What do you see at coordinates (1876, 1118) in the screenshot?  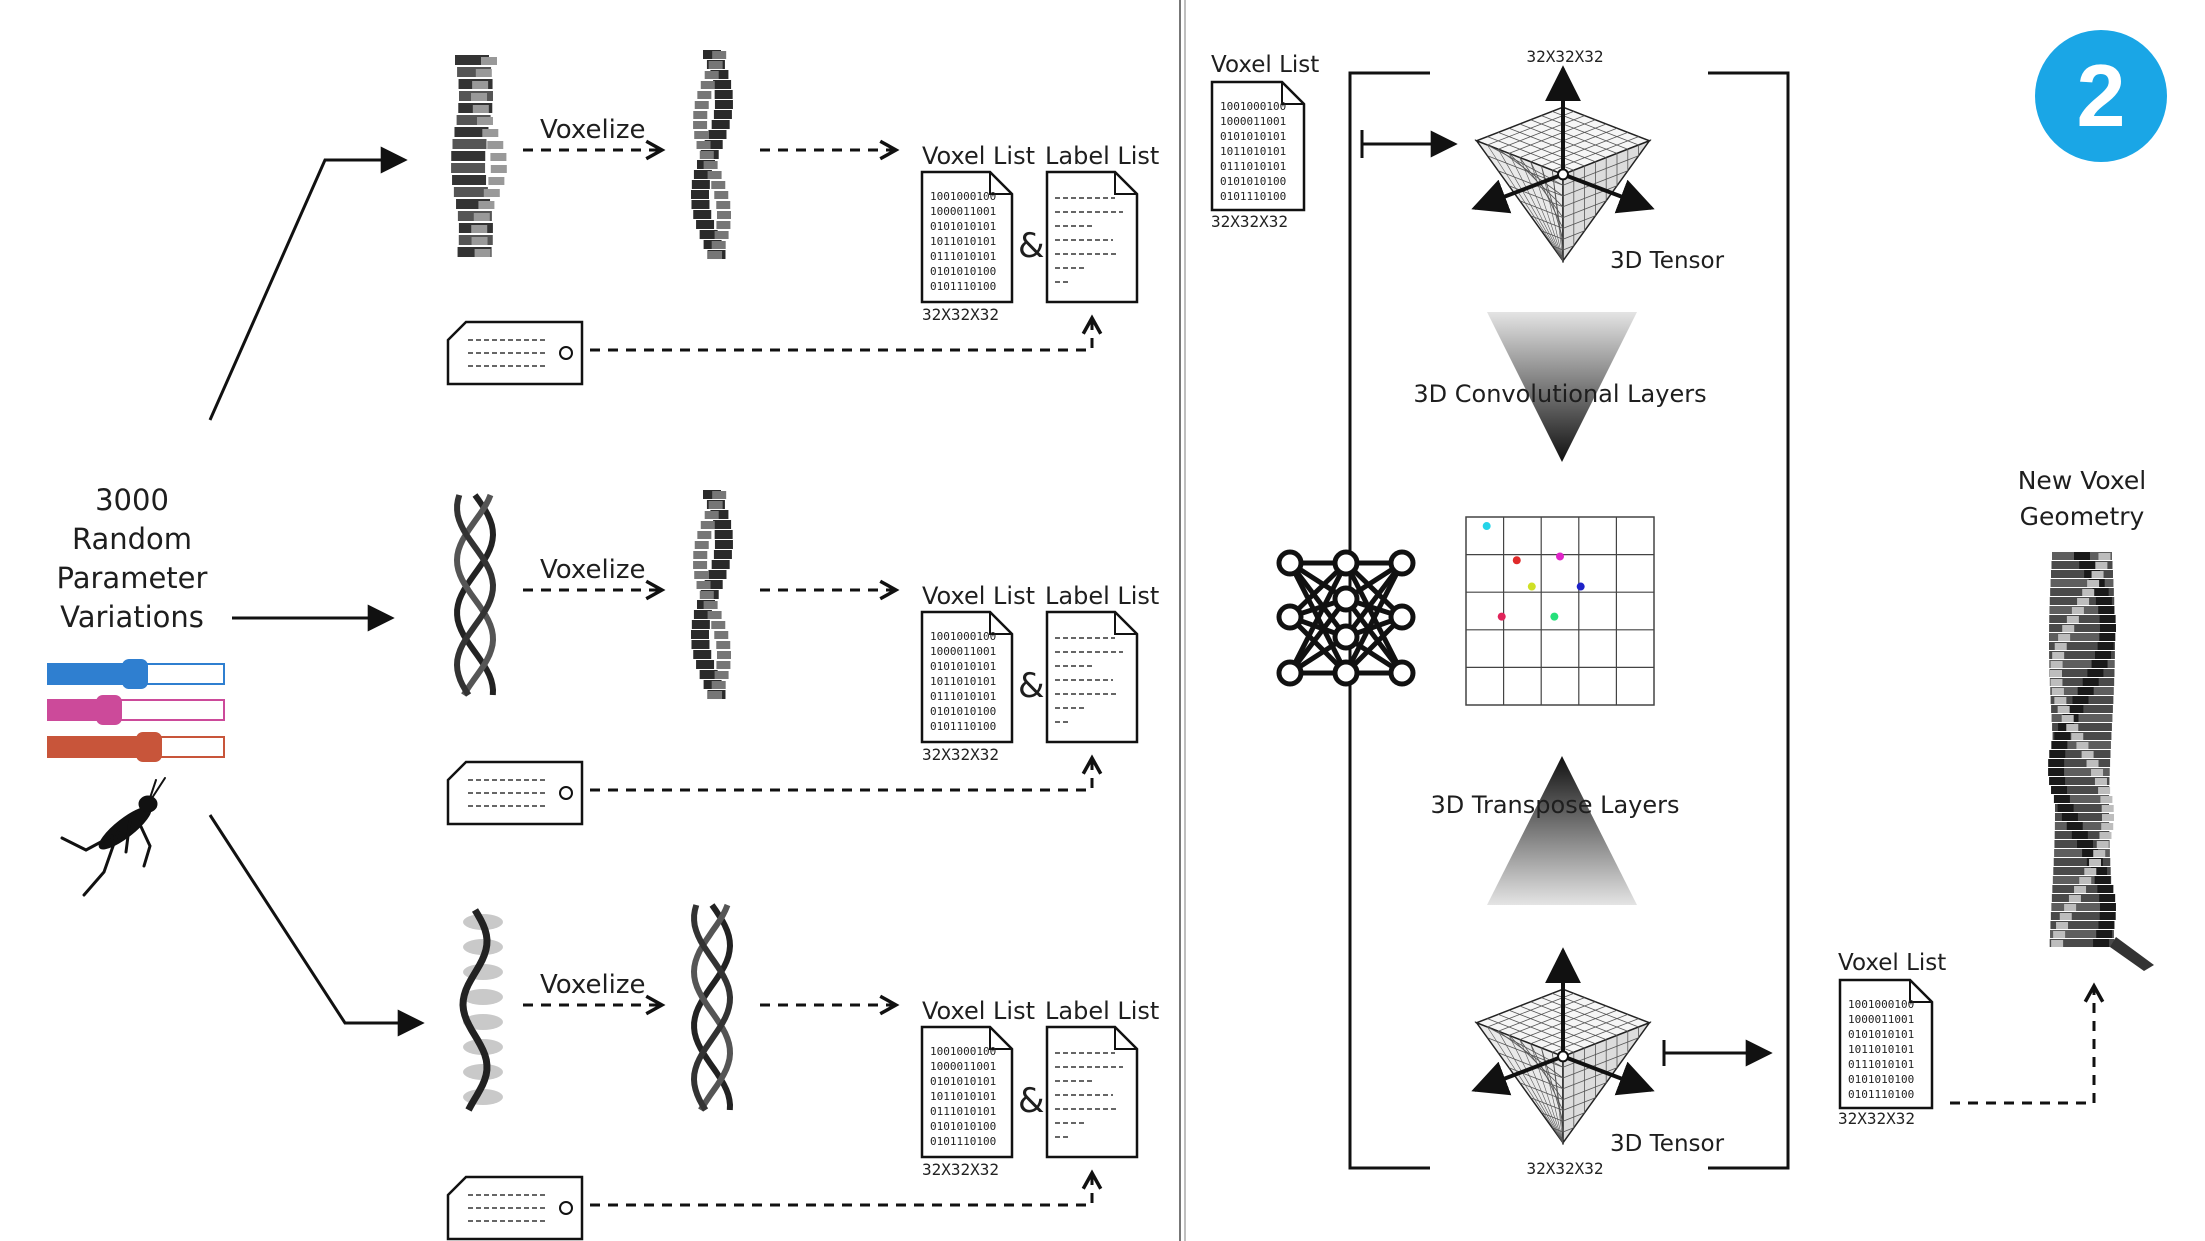 I see `output-voxel-list-size: 32X32X32` at bounding box center [1876, 1118].